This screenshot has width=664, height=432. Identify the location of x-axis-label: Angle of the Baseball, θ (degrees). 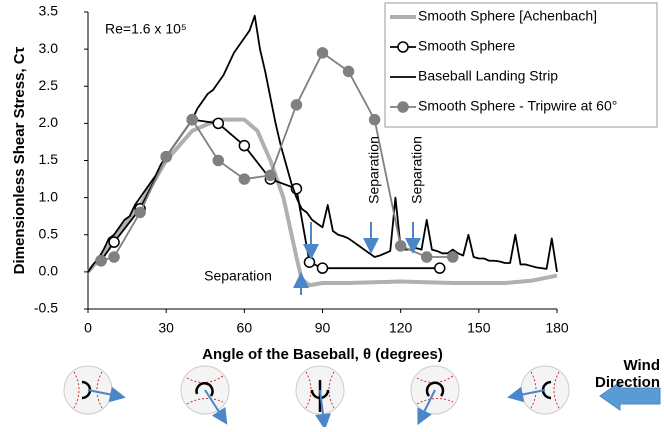
(322, 354).